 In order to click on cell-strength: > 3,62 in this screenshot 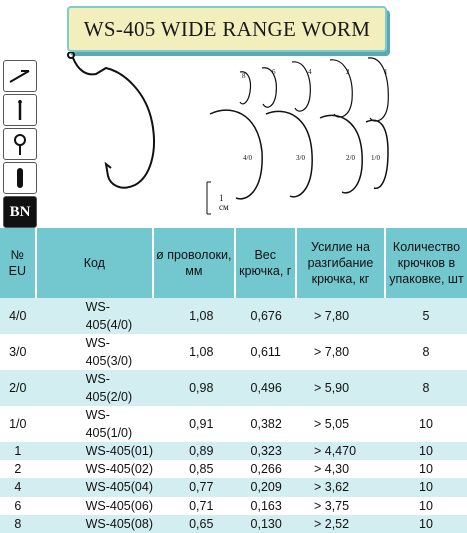, I will do `click(340, 487)`.